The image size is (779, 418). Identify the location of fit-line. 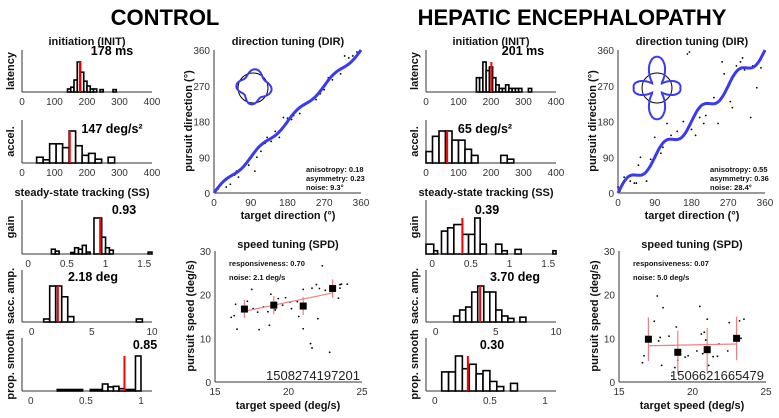
(288, 302).